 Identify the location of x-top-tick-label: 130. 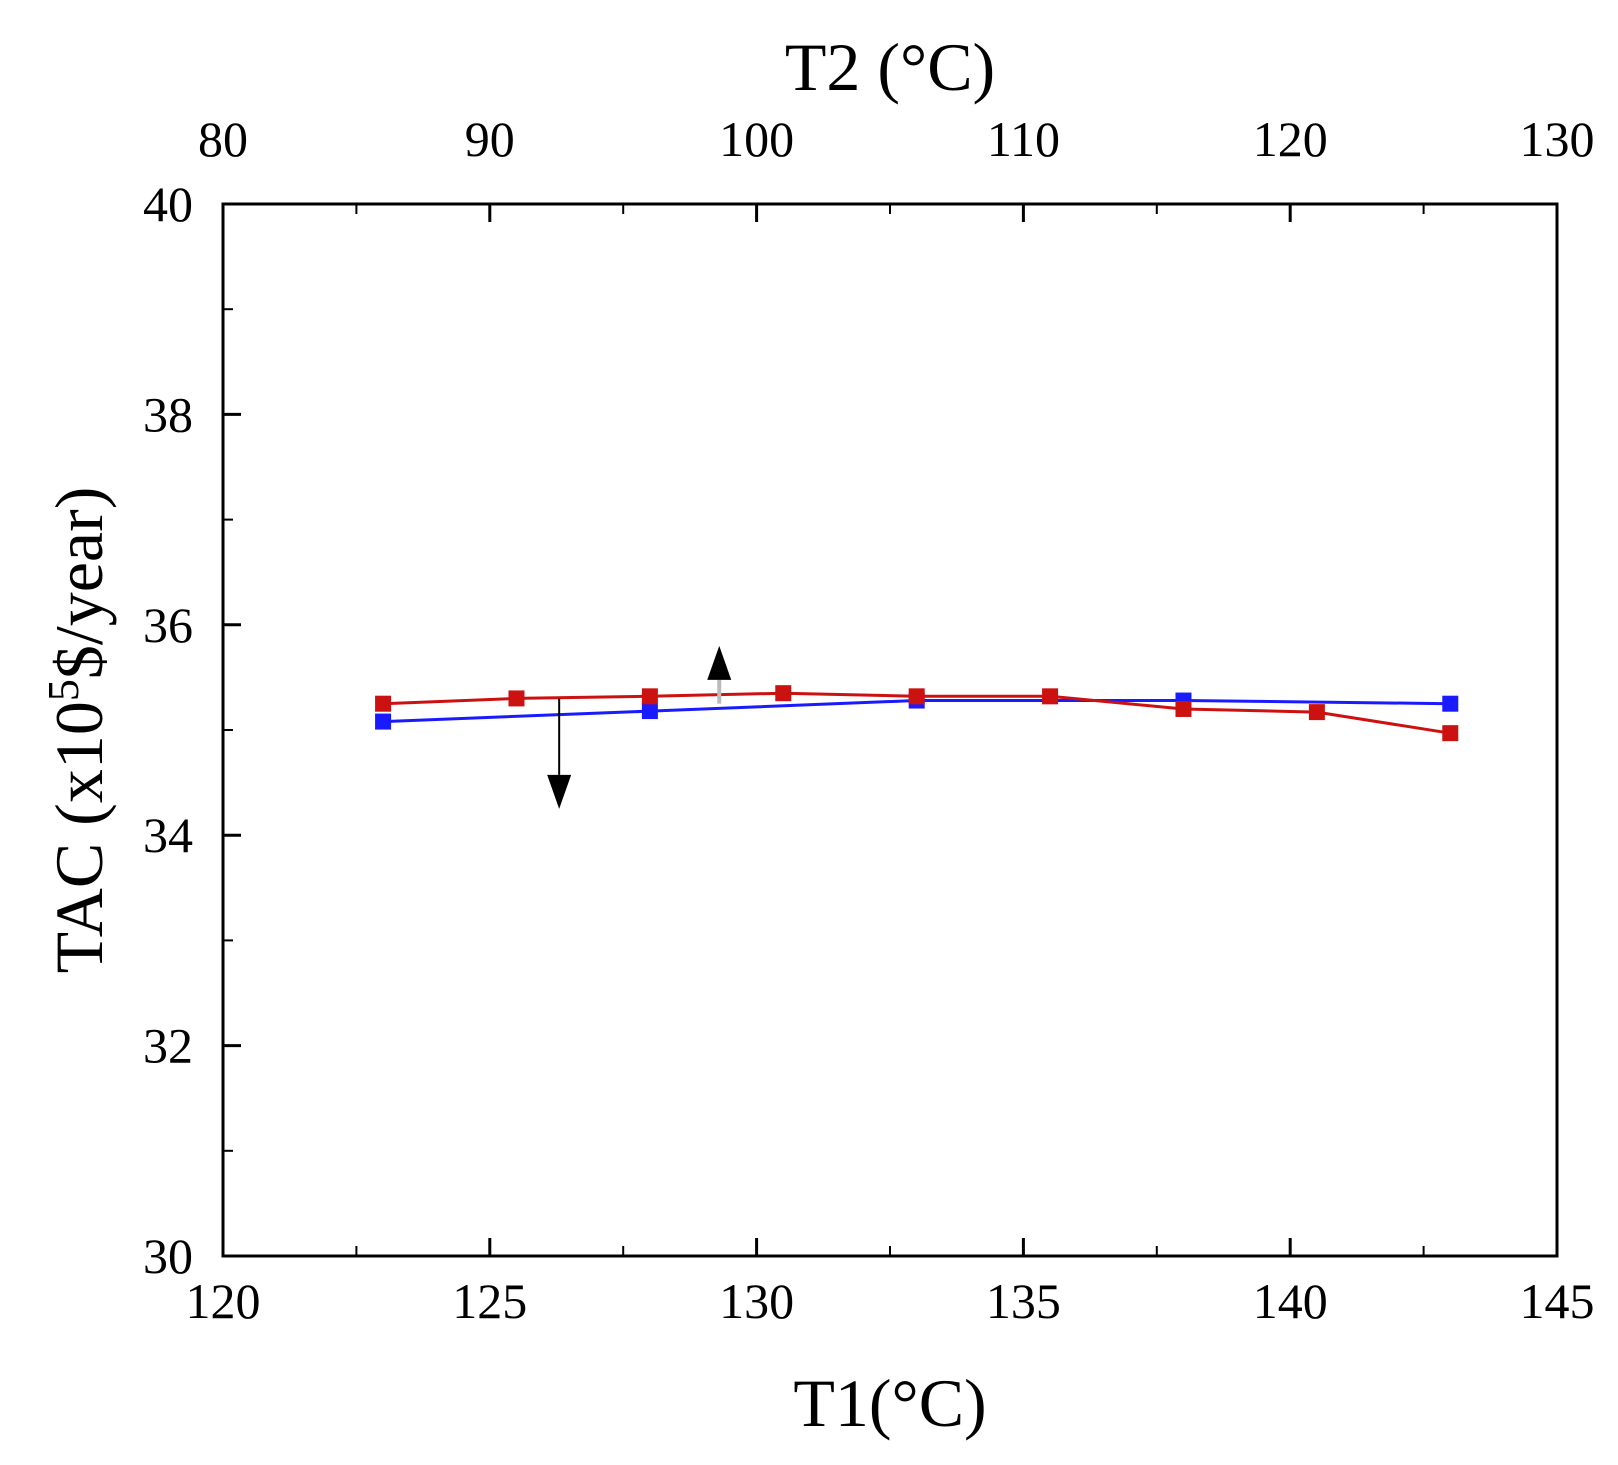
(1557, 139).